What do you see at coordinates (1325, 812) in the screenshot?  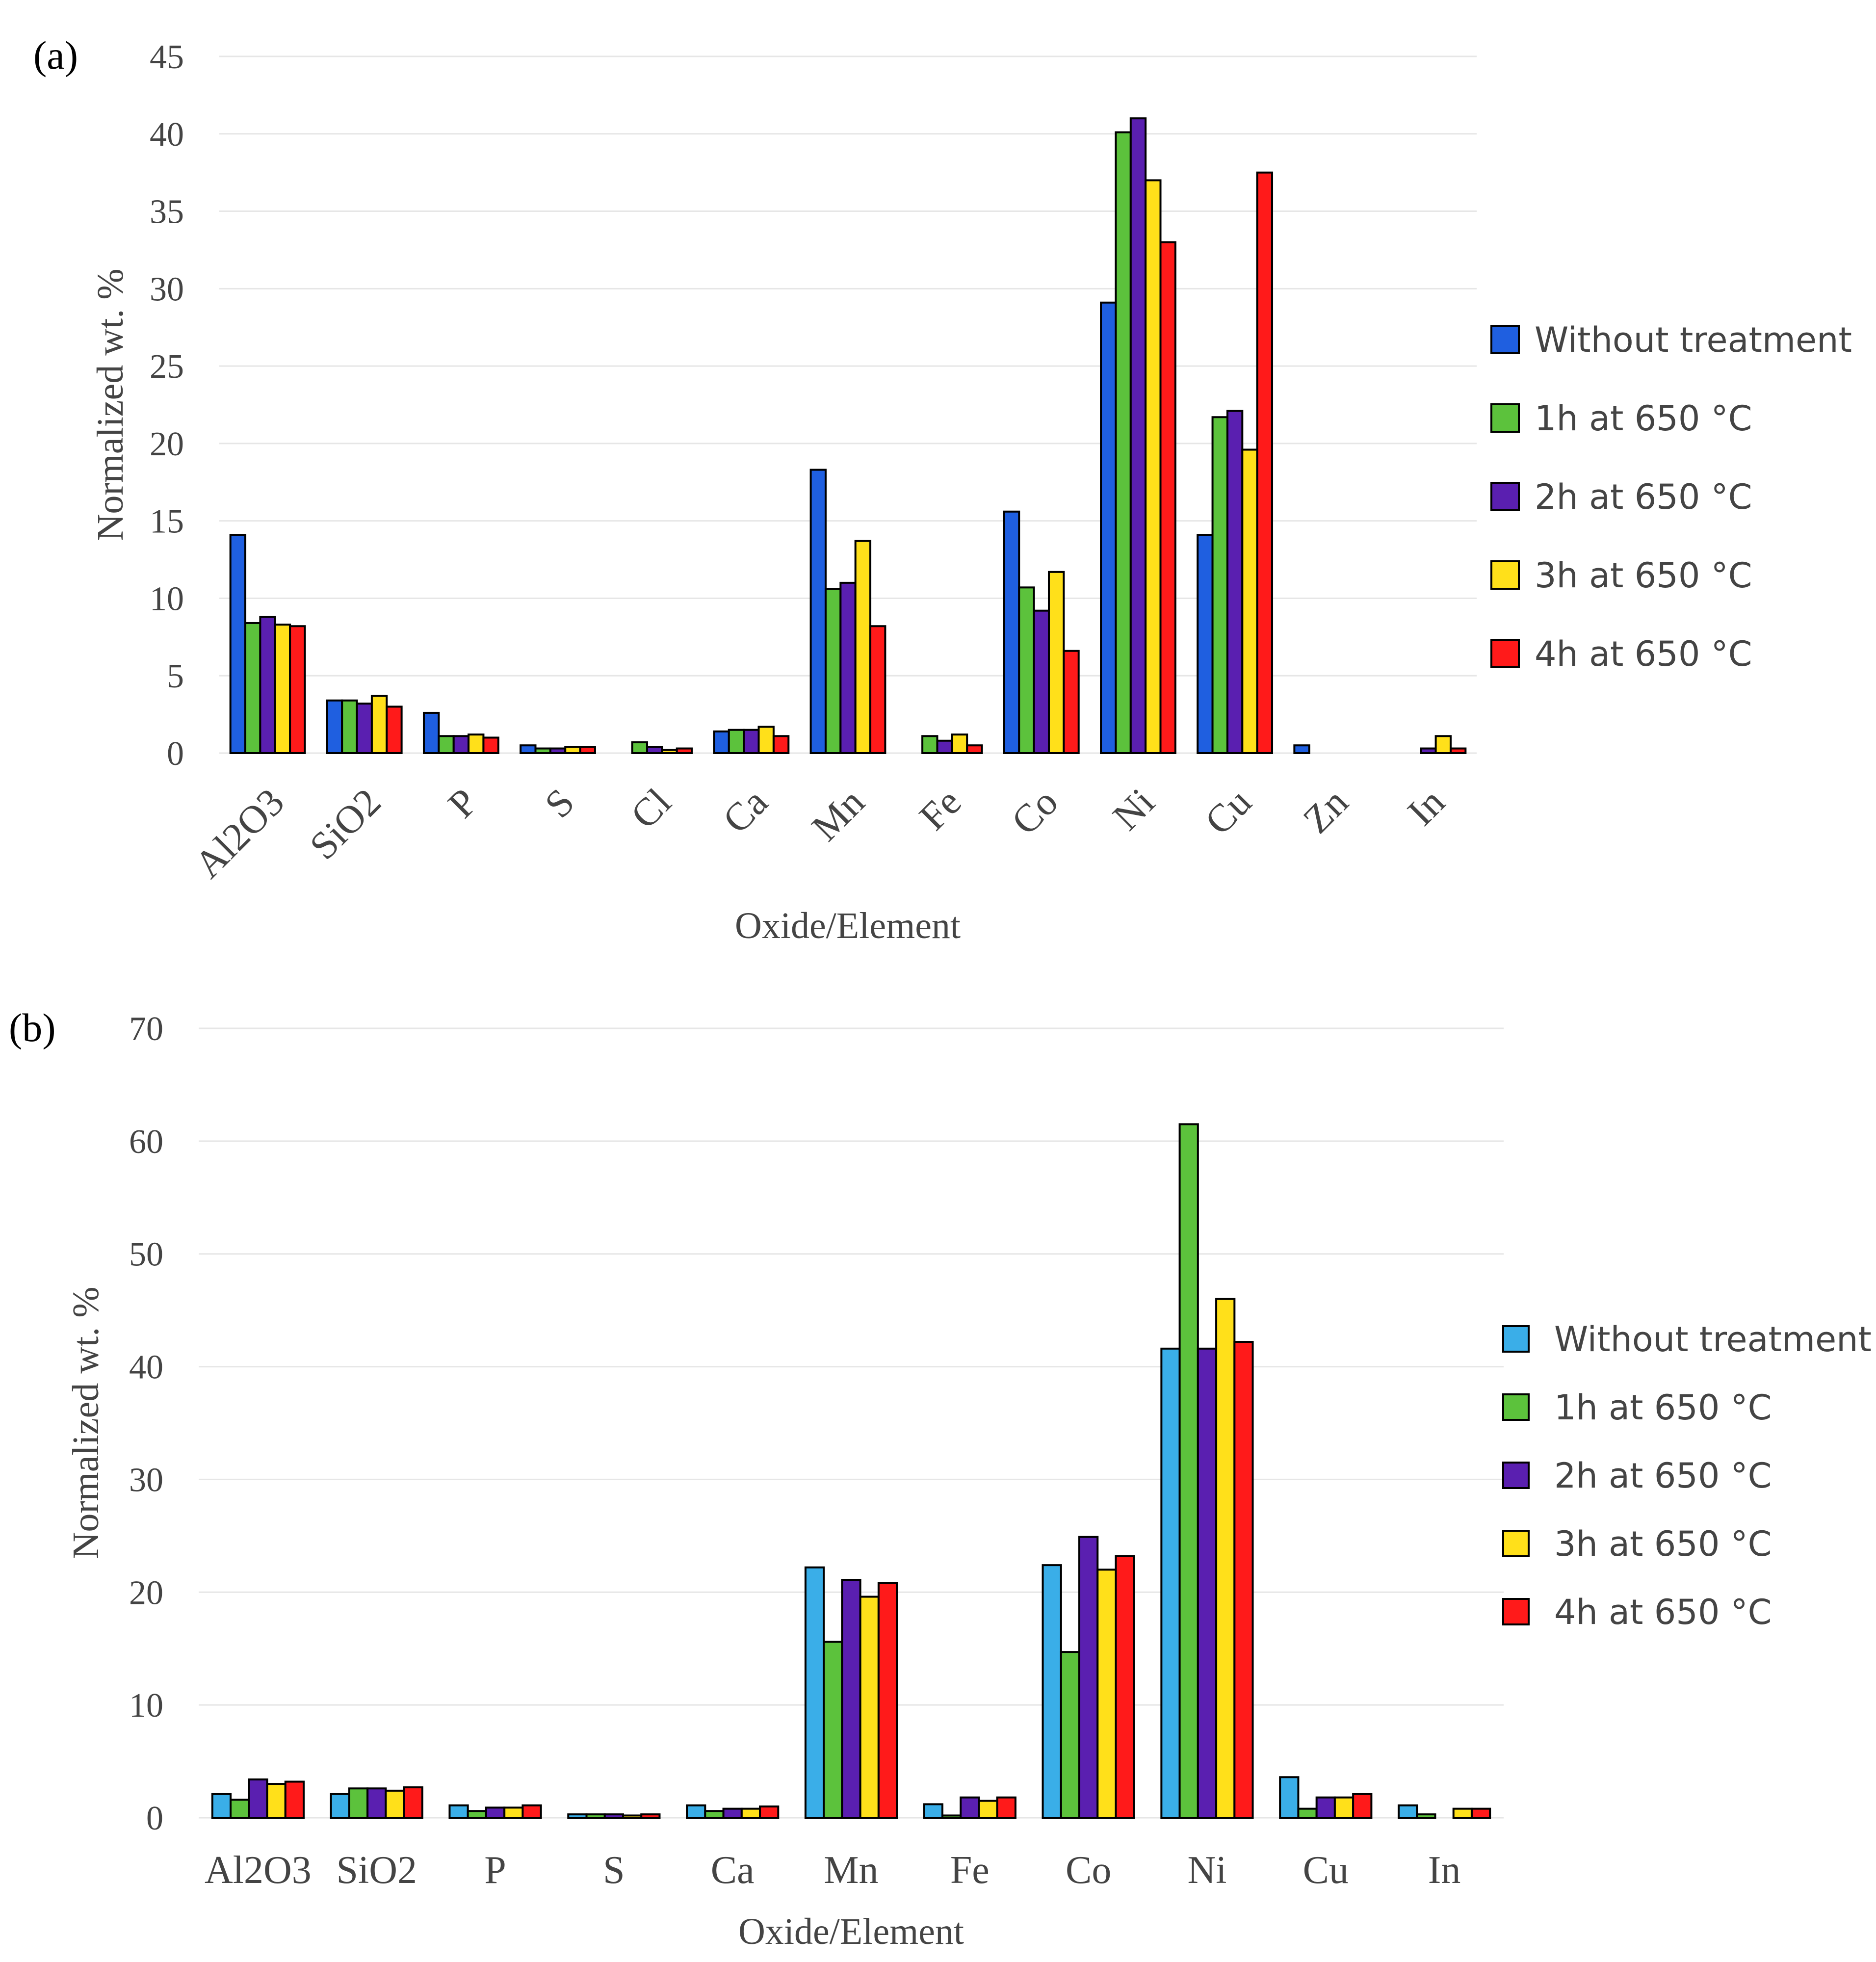 I see `x-tick-label: Zn` at bounding box center [1325, 812].